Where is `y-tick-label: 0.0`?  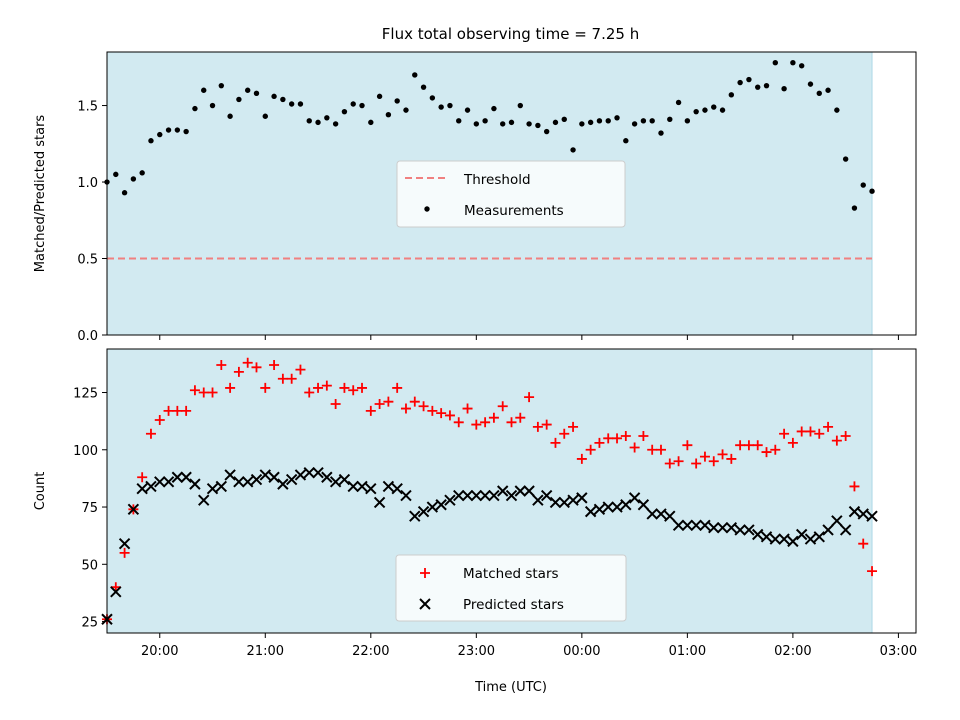
y-tick-label: 0.0 is located at coordinates (87, 336).